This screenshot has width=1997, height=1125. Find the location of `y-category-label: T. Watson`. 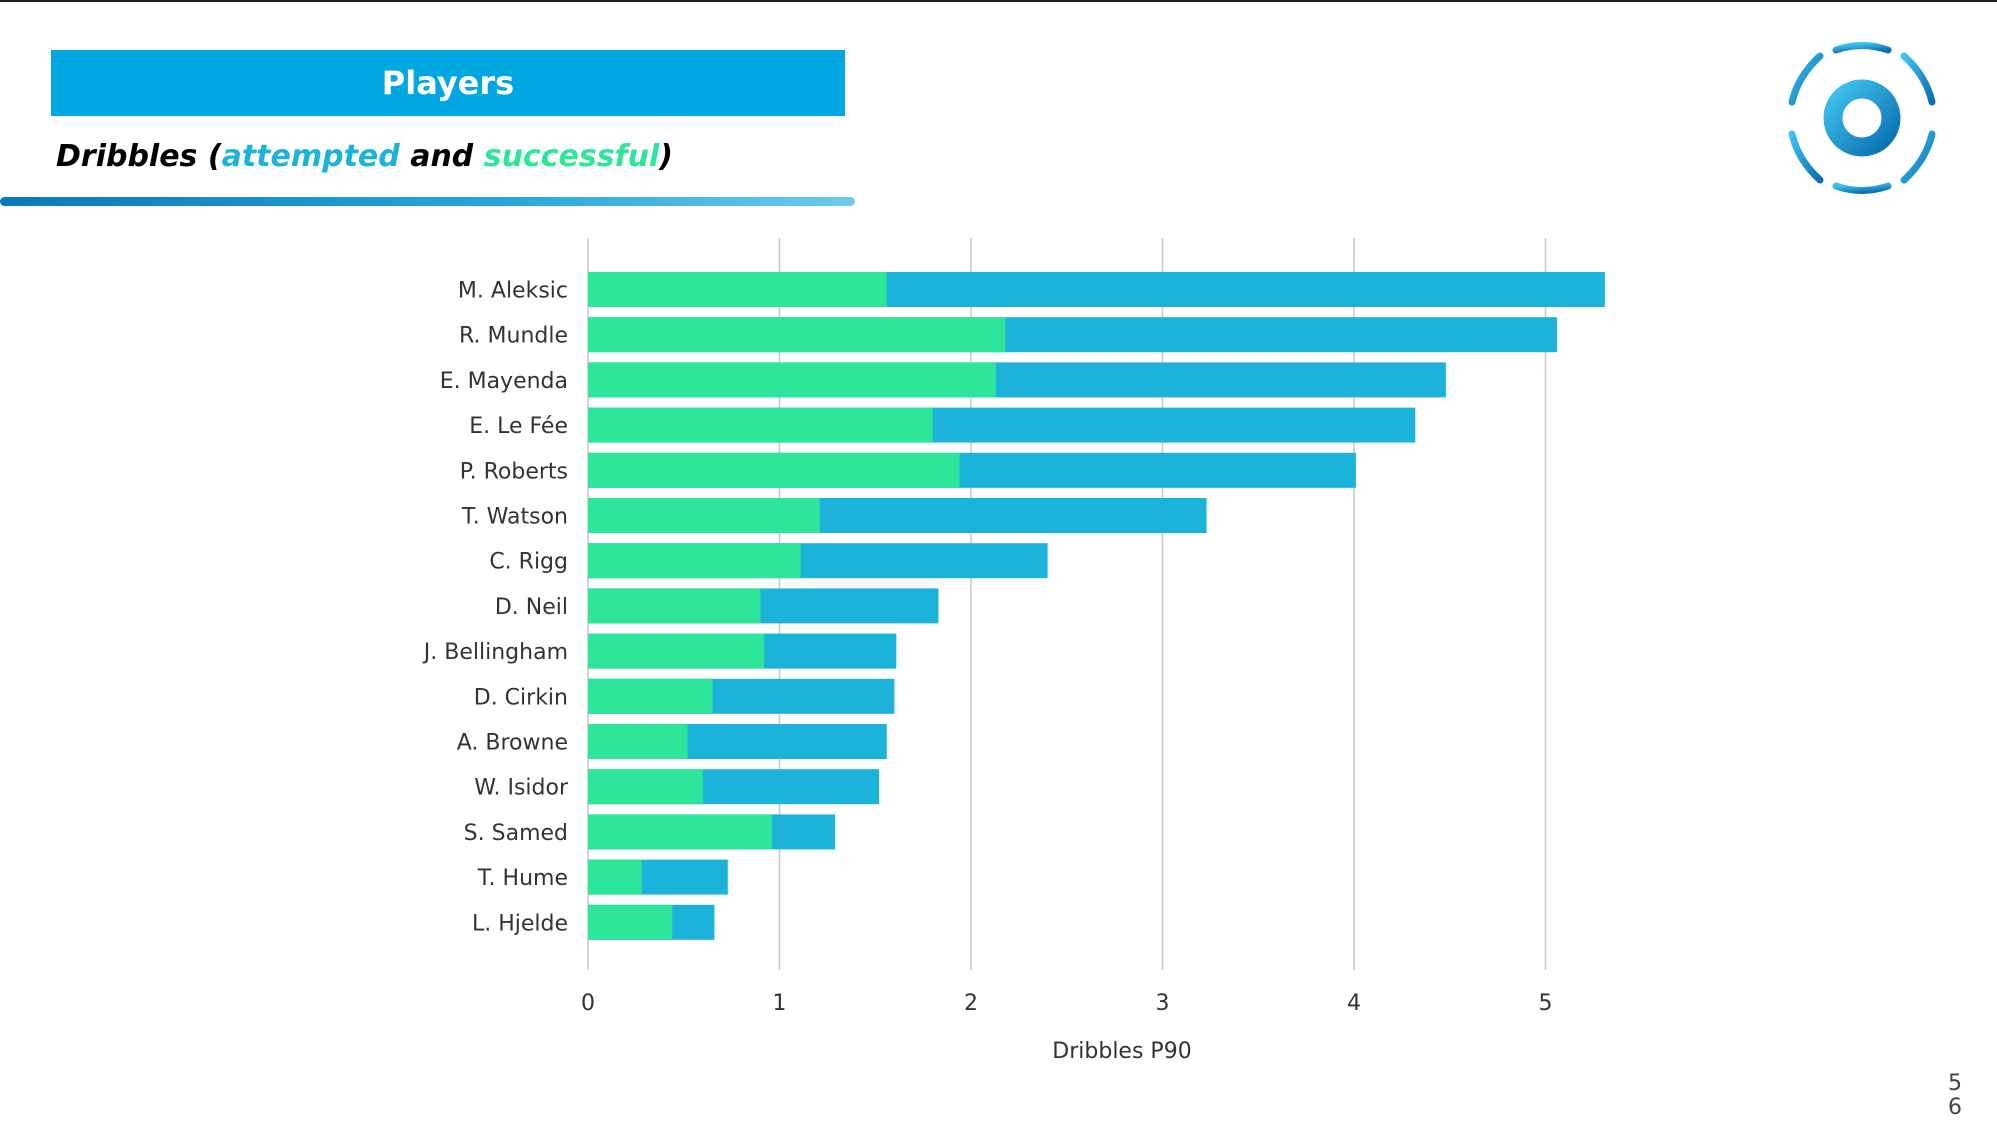

y-category-label: T. Watson is located at coordinates (514, 517).